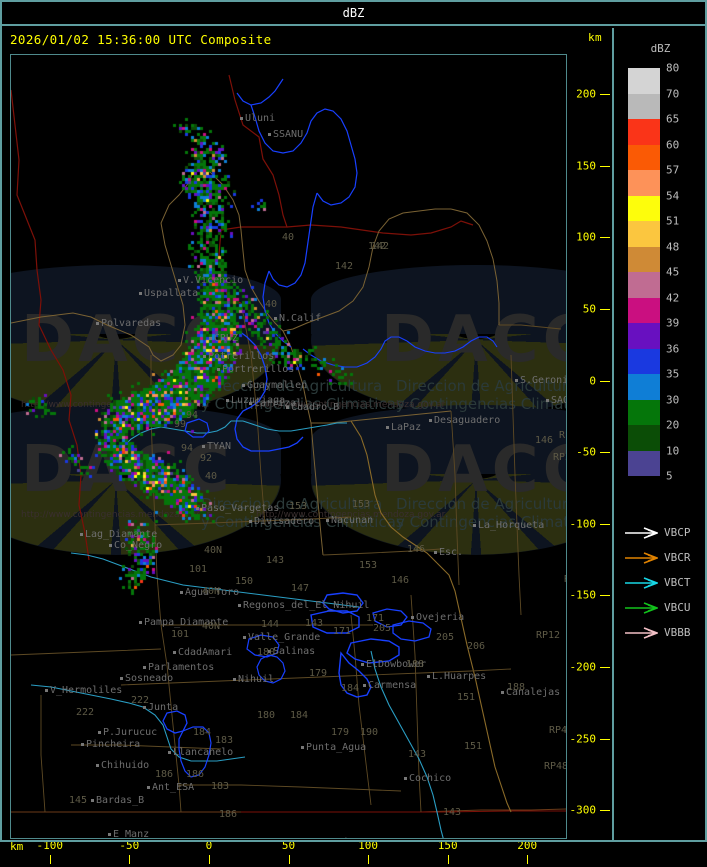 Image resolution: width=707 pixels, height=867 pixels. What do you see at coordinates (86, 690) in the screenshot?
I see `place-label: V_Hermoliles` at bounding box center [86, 690].